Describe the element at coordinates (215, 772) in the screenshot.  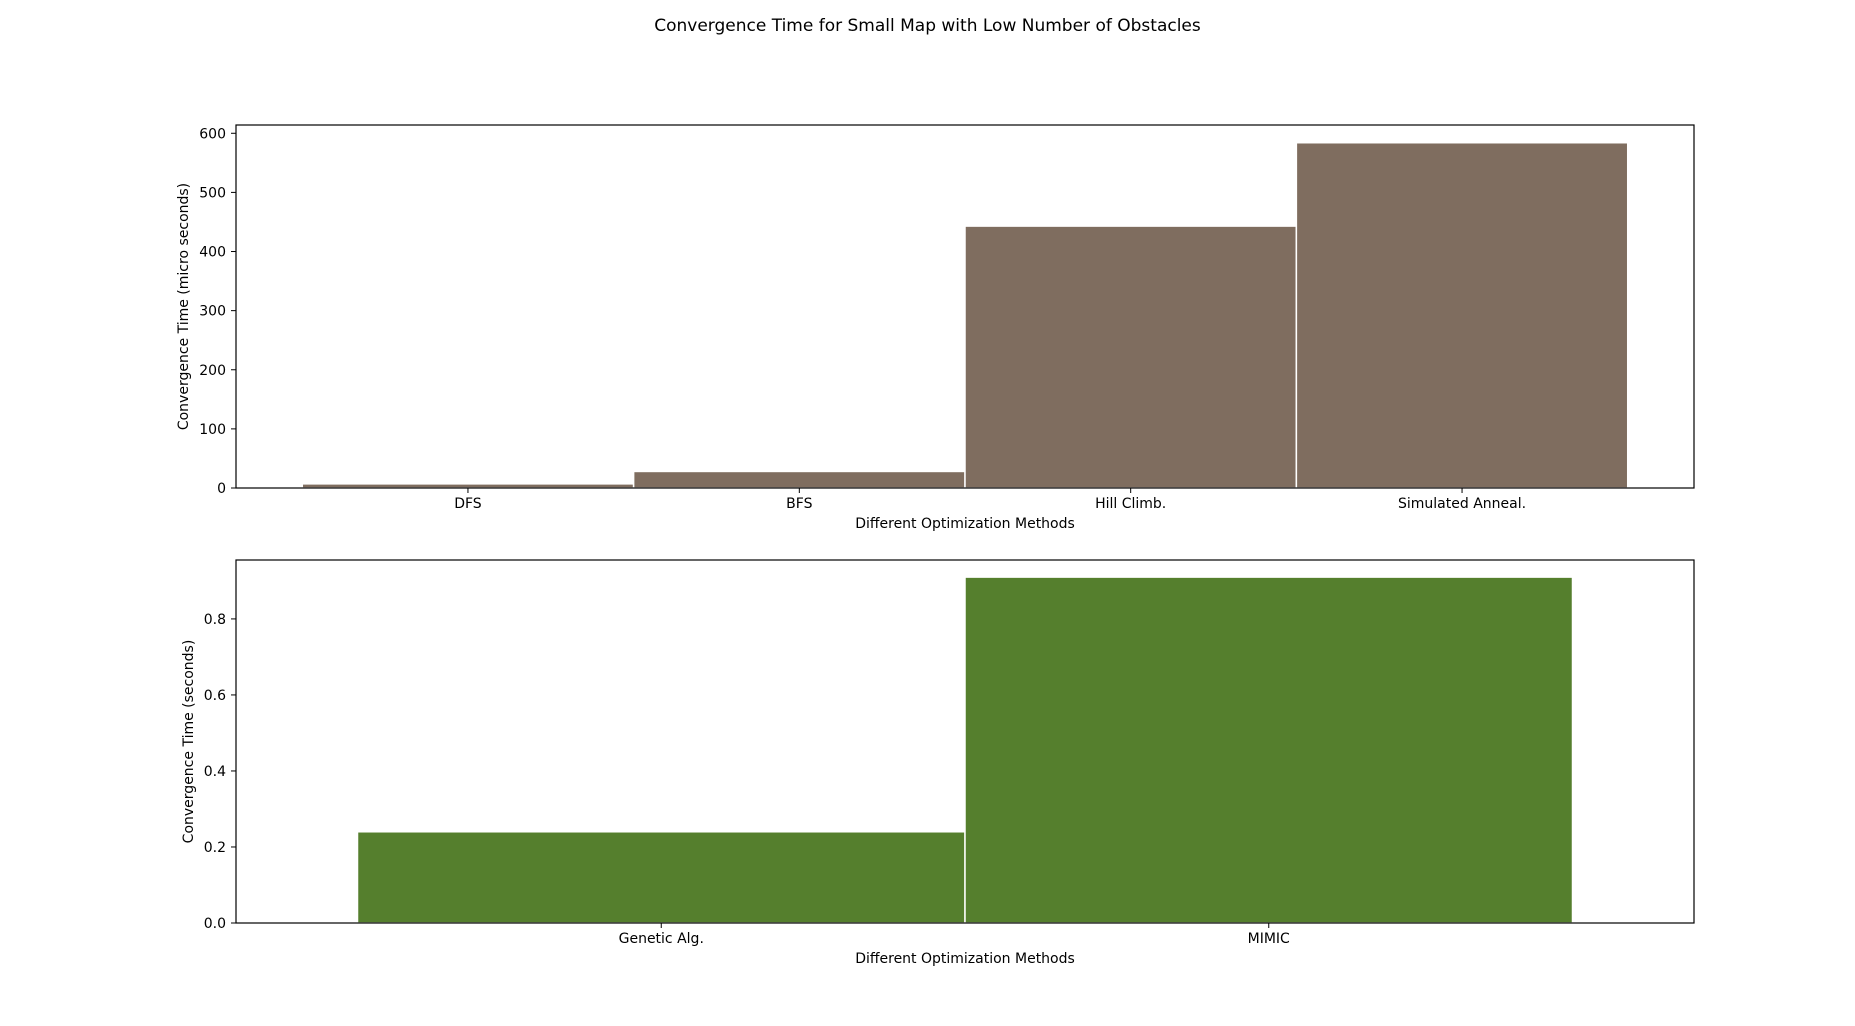
I see `y-tick-label: 0.4` at that location.